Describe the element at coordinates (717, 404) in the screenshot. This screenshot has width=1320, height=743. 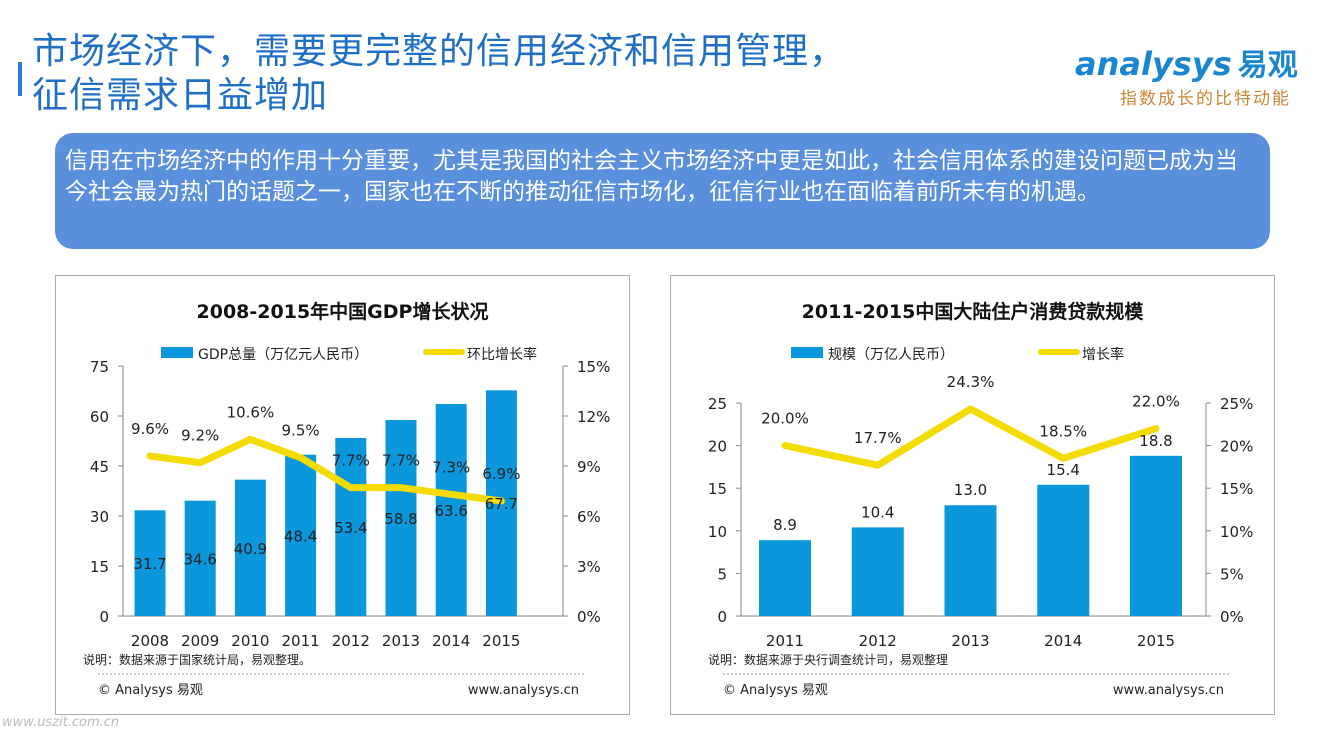
I see `y-tick-label: 25` at that location.